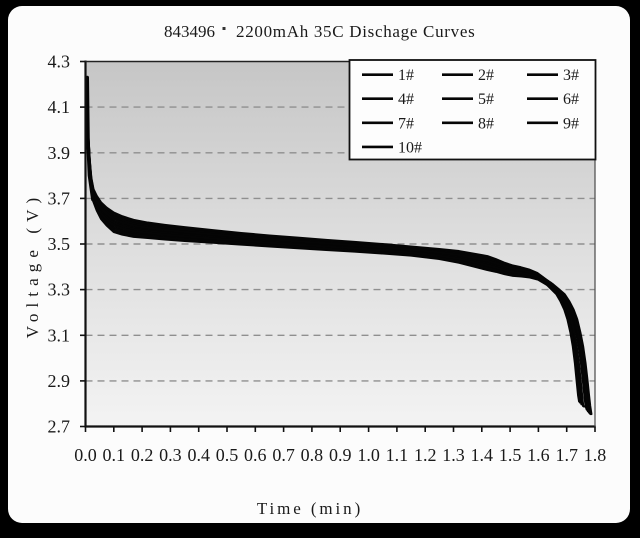 This screenshot has width=640, height=538. I want to click on svg-text: 3.9, so click(59, 153).